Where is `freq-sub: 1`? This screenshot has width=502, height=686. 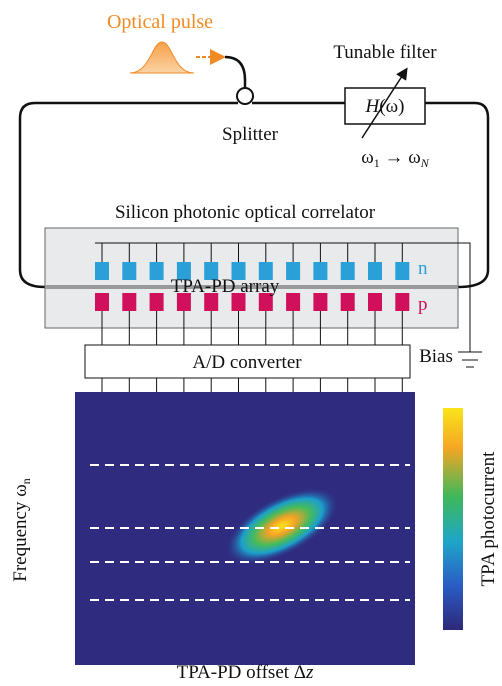 freq-sub: 1 is located at coordinates (69, 606).